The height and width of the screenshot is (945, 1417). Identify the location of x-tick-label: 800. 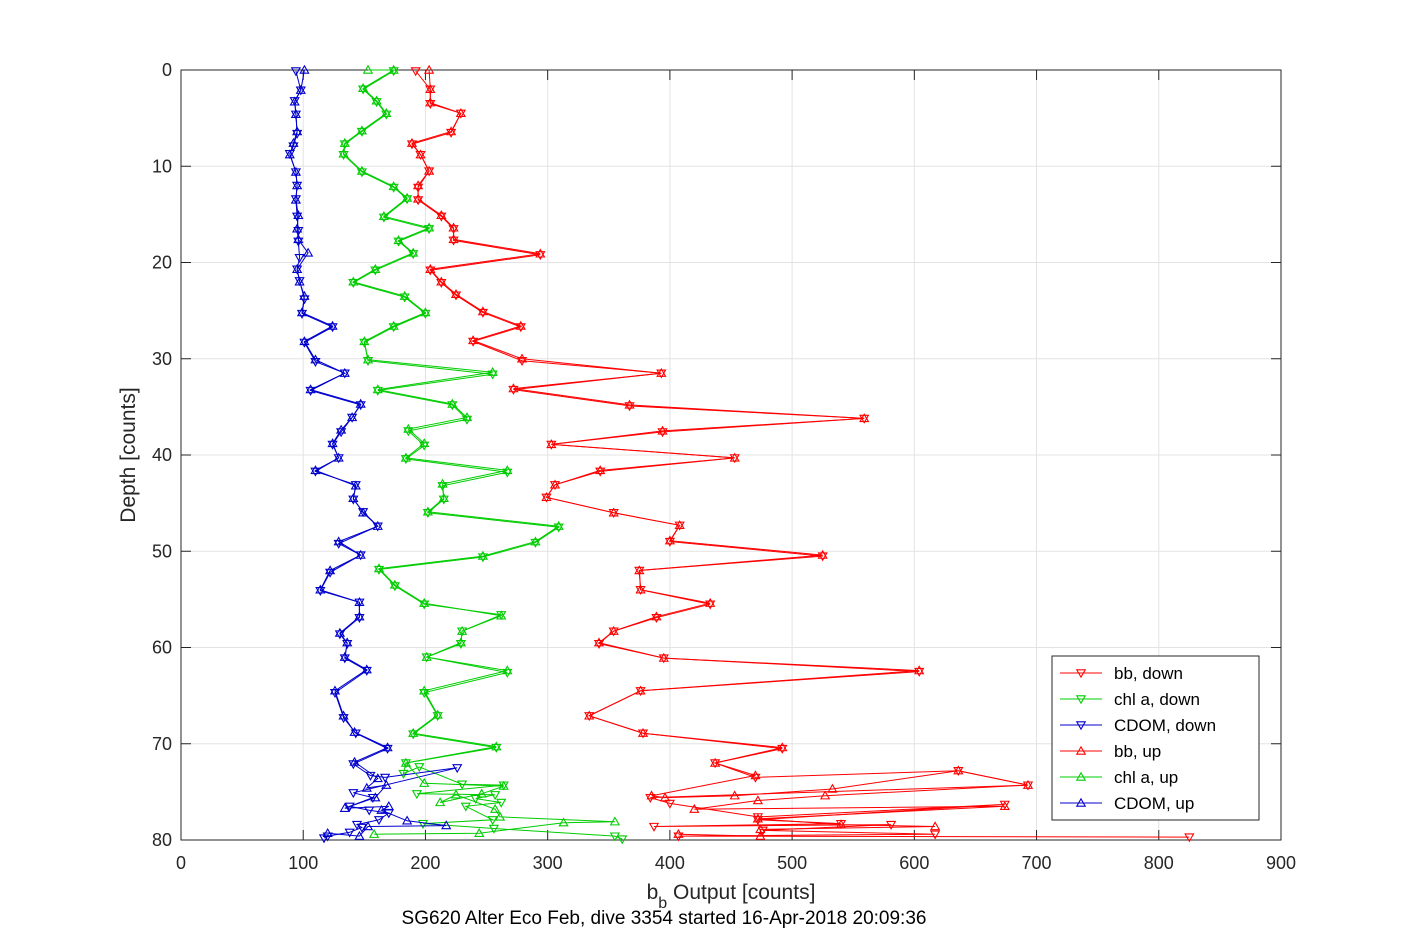
(1159, 863).